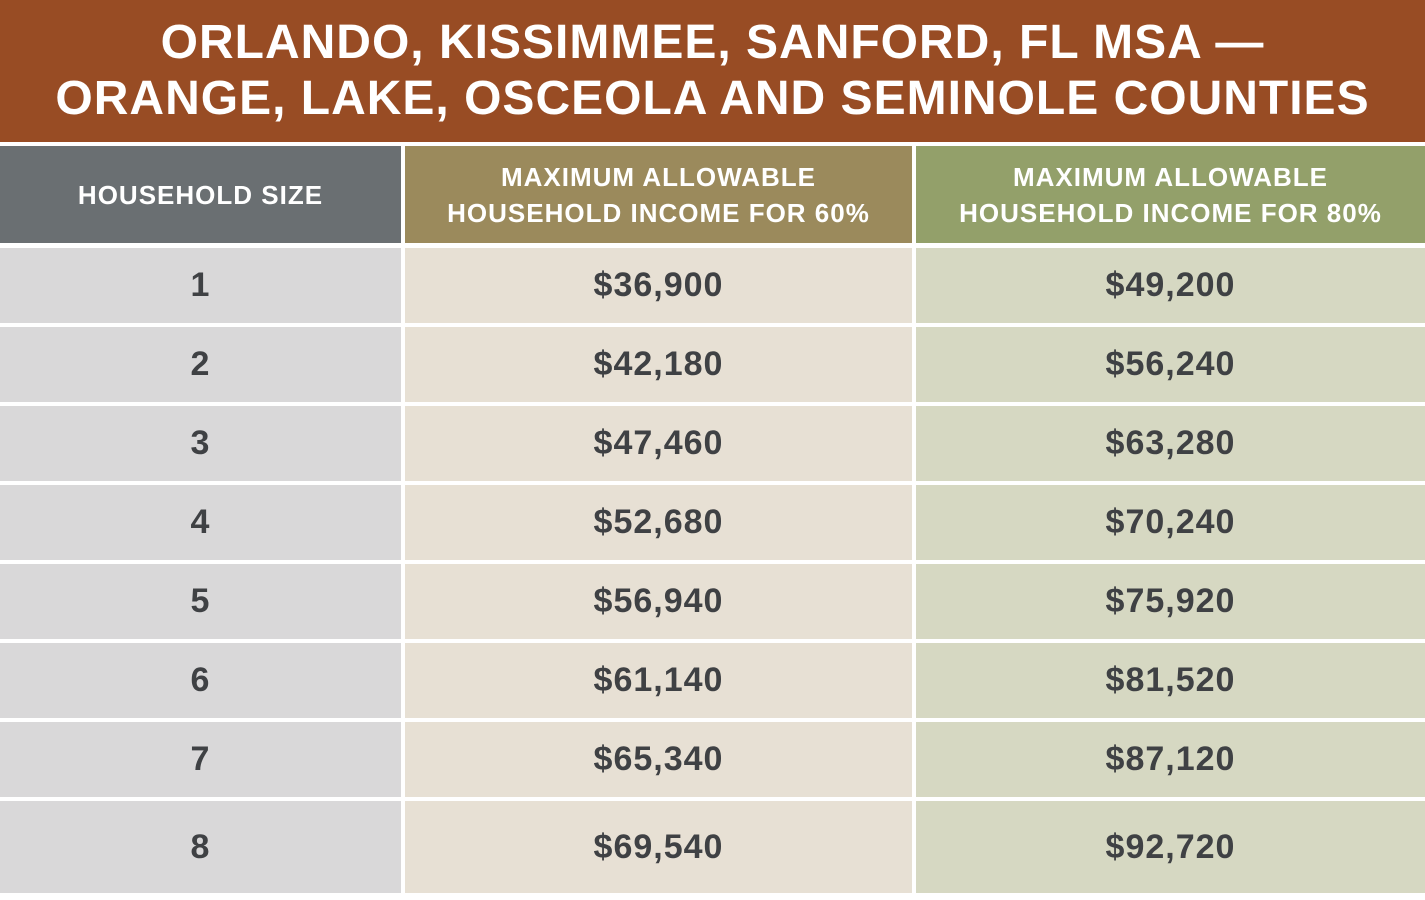 The image size is (1425, 900). I want to click on household-size-cell: 6, so click(200, 680).